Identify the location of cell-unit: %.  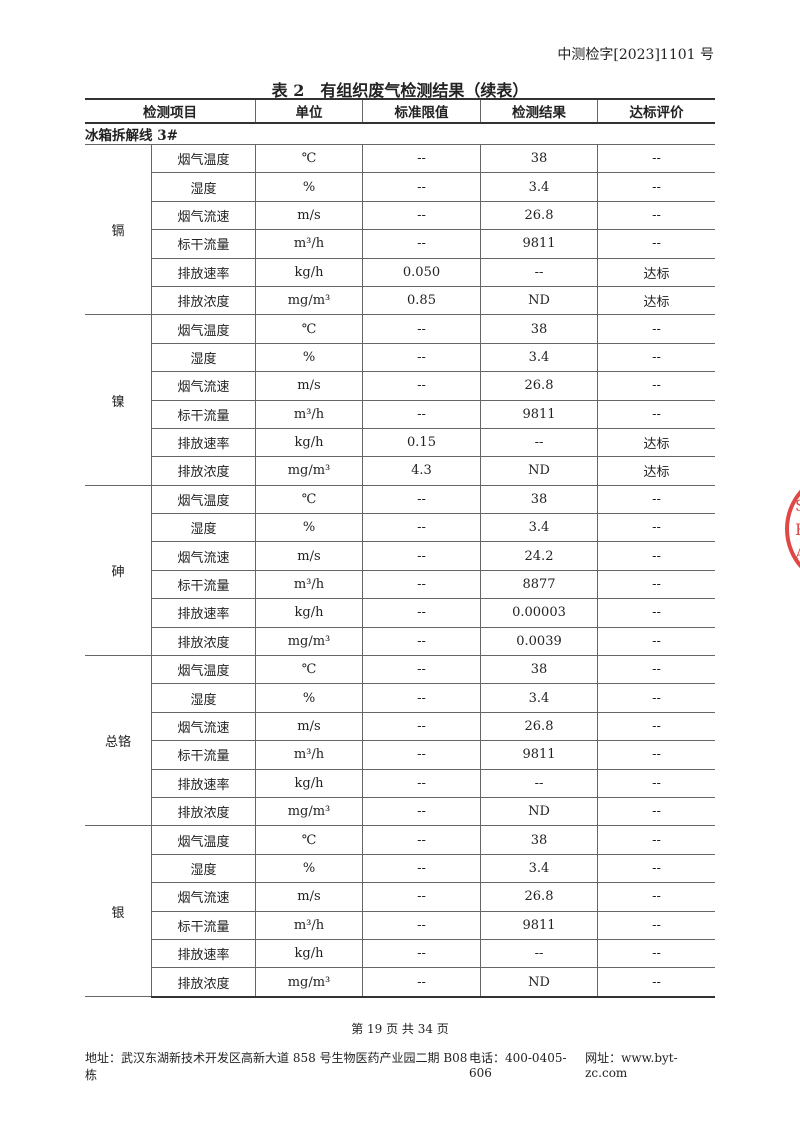
(309, 357).